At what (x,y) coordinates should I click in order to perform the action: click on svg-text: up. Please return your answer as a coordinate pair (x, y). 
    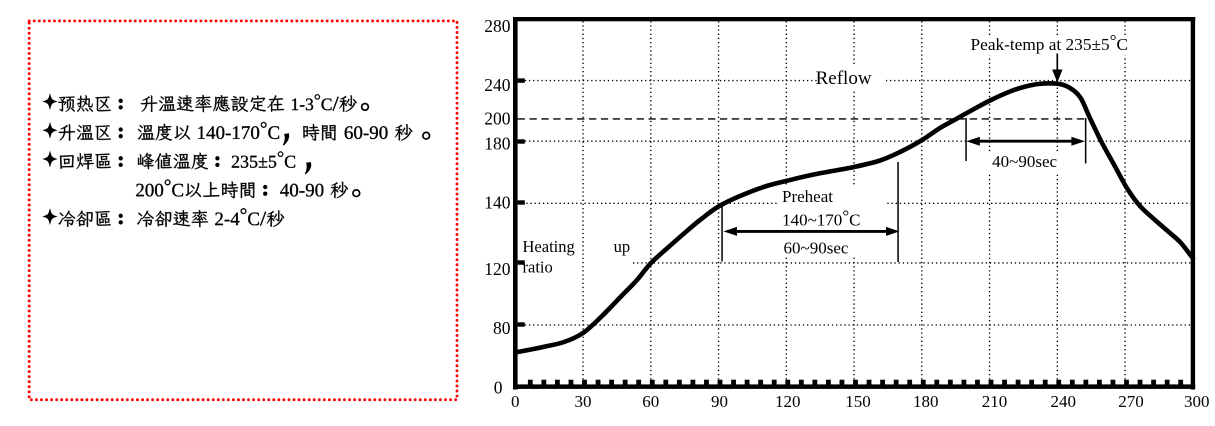
    Looking at the image, I should click on (622, 246).